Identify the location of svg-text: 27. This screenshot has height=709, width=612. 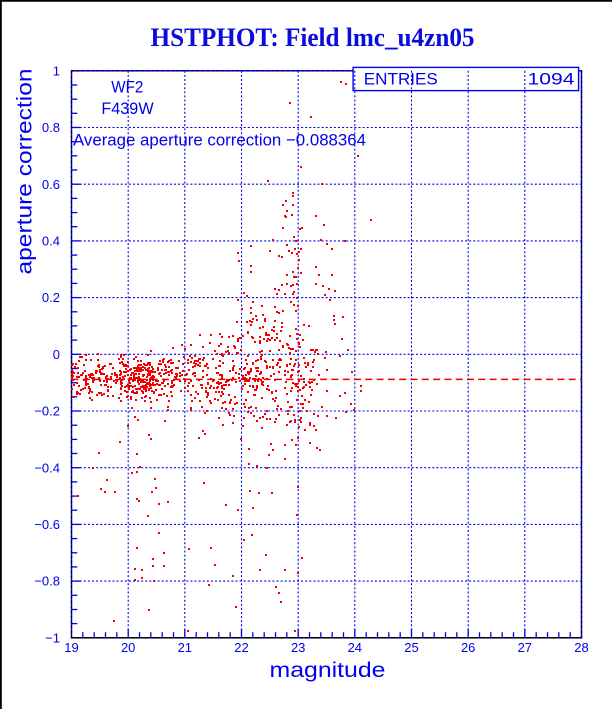
(525, 647).